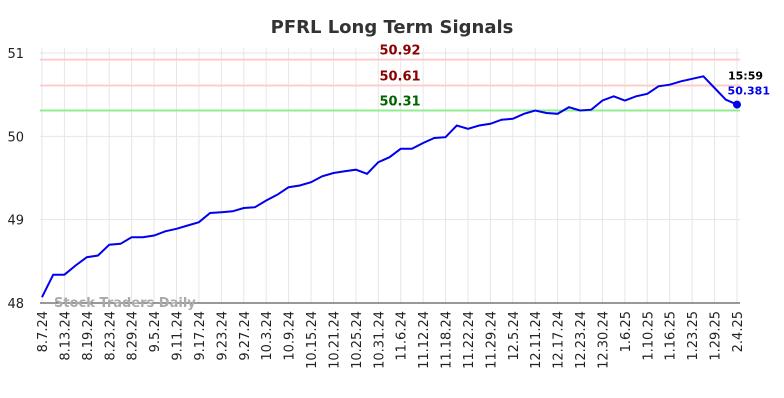 This screenshot has width=784, height=398. I want to click on reference-label: 50.61, so click(399, 77).